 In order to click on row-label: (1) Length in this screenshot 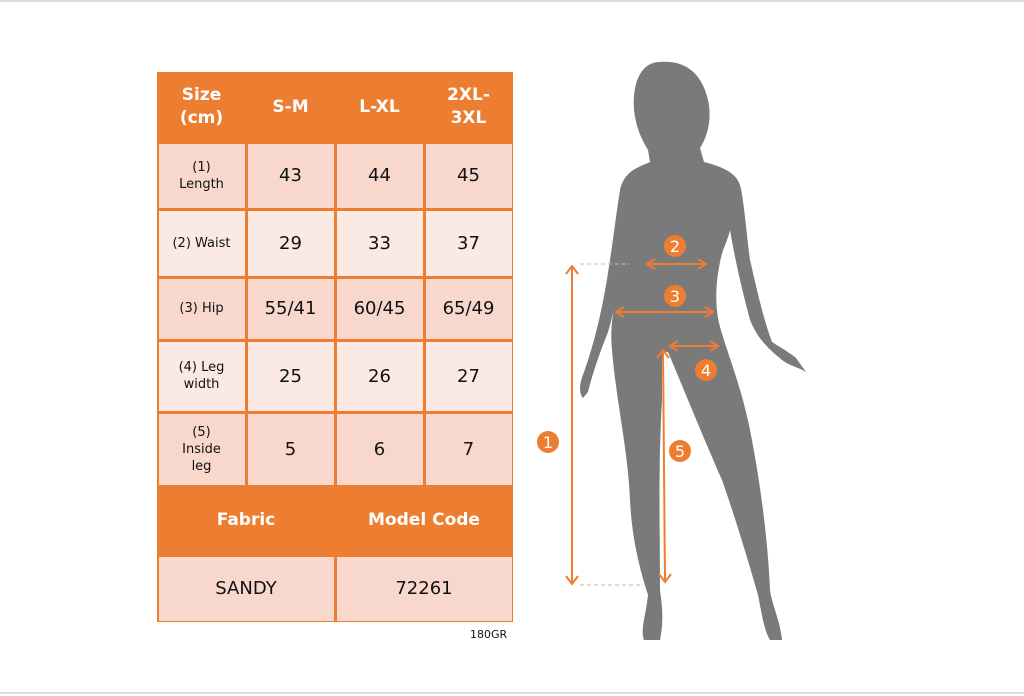, I will do `click(201, 175)`.